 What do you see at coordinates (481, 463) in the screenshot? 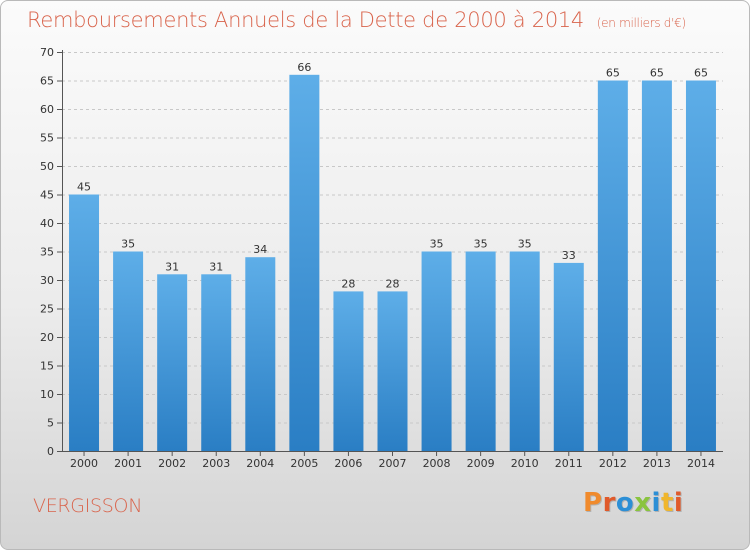
I see `x-tick-label-2009: 2009` at bounding box center [481, 463].